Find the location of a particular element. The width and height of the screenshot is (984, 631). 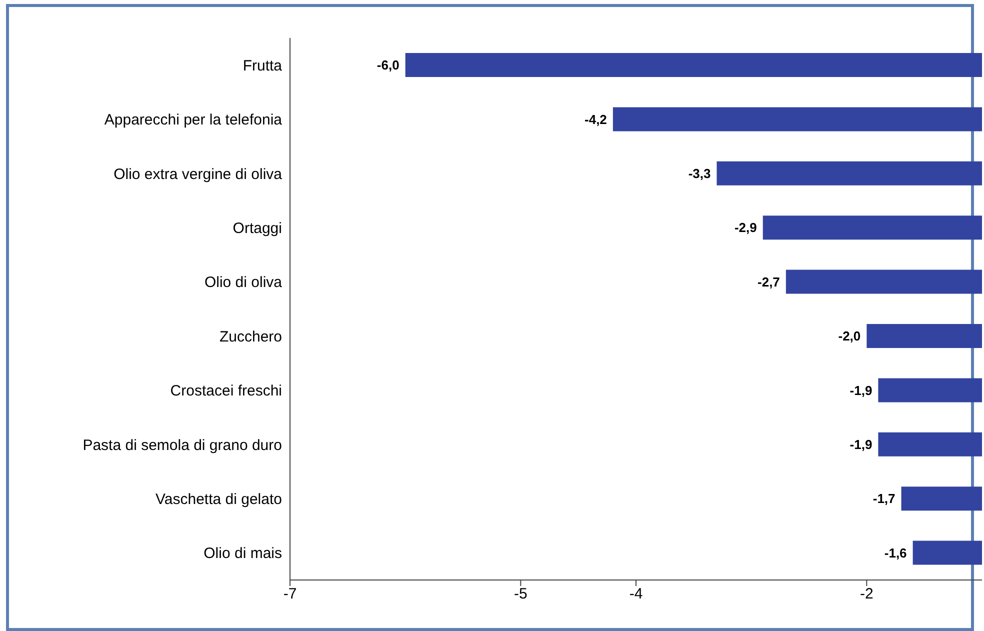

data-label: -3,3 is located at coordinates (699, 173).